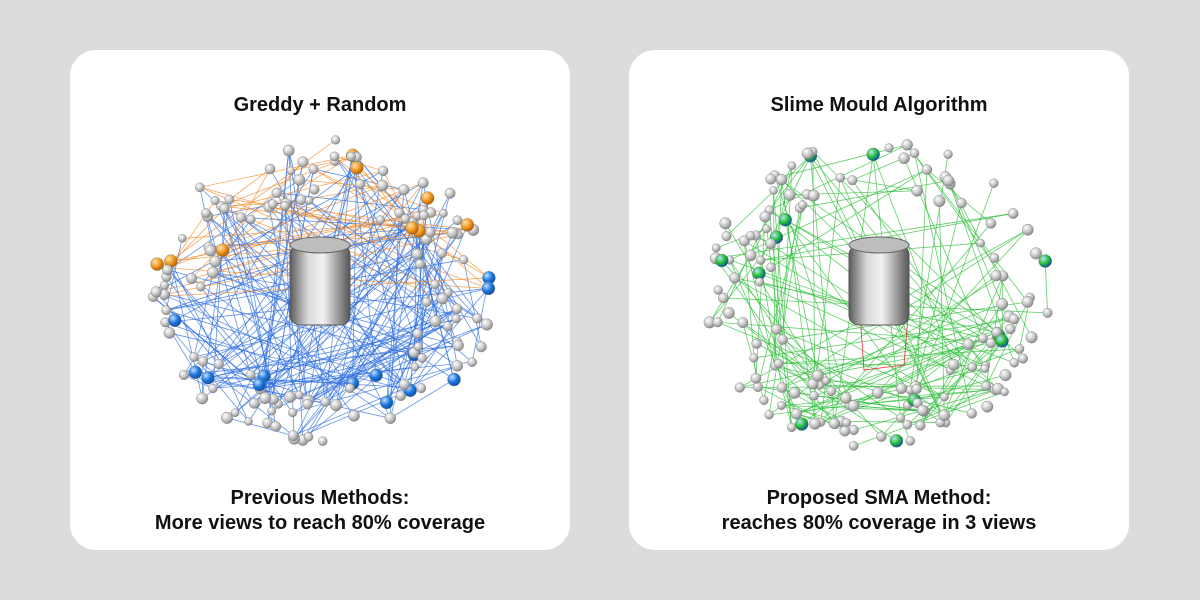 Image resolution: width=1200 pixels, height=600 pixels. What do you see at coordinates (879, 523) in the screenshot?
I see `caption-detail: reaches 80% coverage in 3 views` at bounding box center [879, 523].